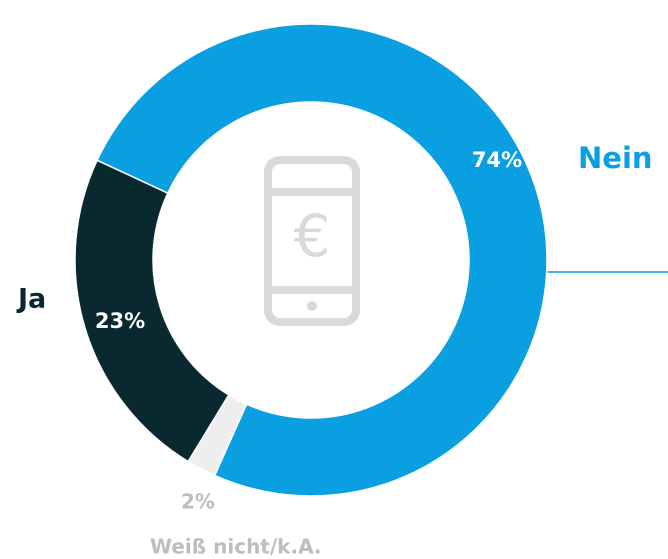 Image resolution: width=668 pixels, height=559 pixels. Describe the element at coordinates (152, 311) in the screenshot. I see `donut-segment` at that location.